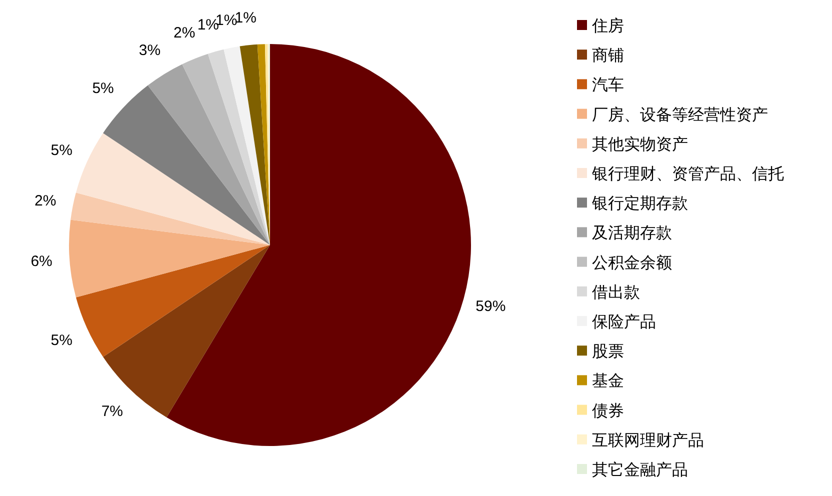  What do you see at coordinates (640, 470) in the screenshot?
I see `legend-label: 其它金融产品` at bounding box center [640, 470].